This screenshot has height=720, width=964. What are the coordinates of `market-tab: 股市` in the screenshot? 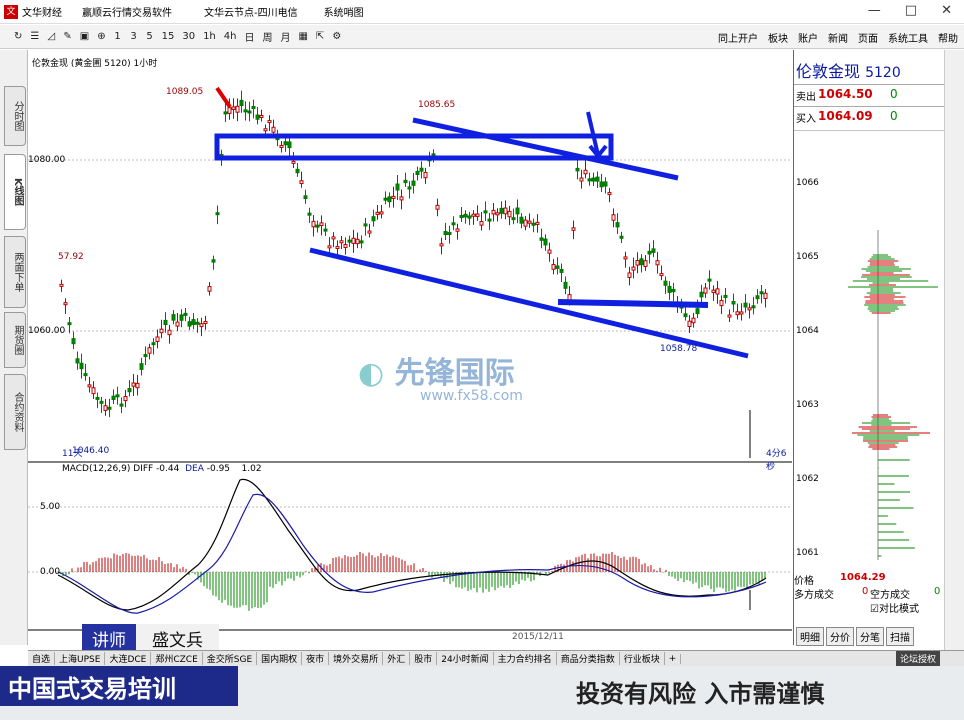 It's located at (424, 658).